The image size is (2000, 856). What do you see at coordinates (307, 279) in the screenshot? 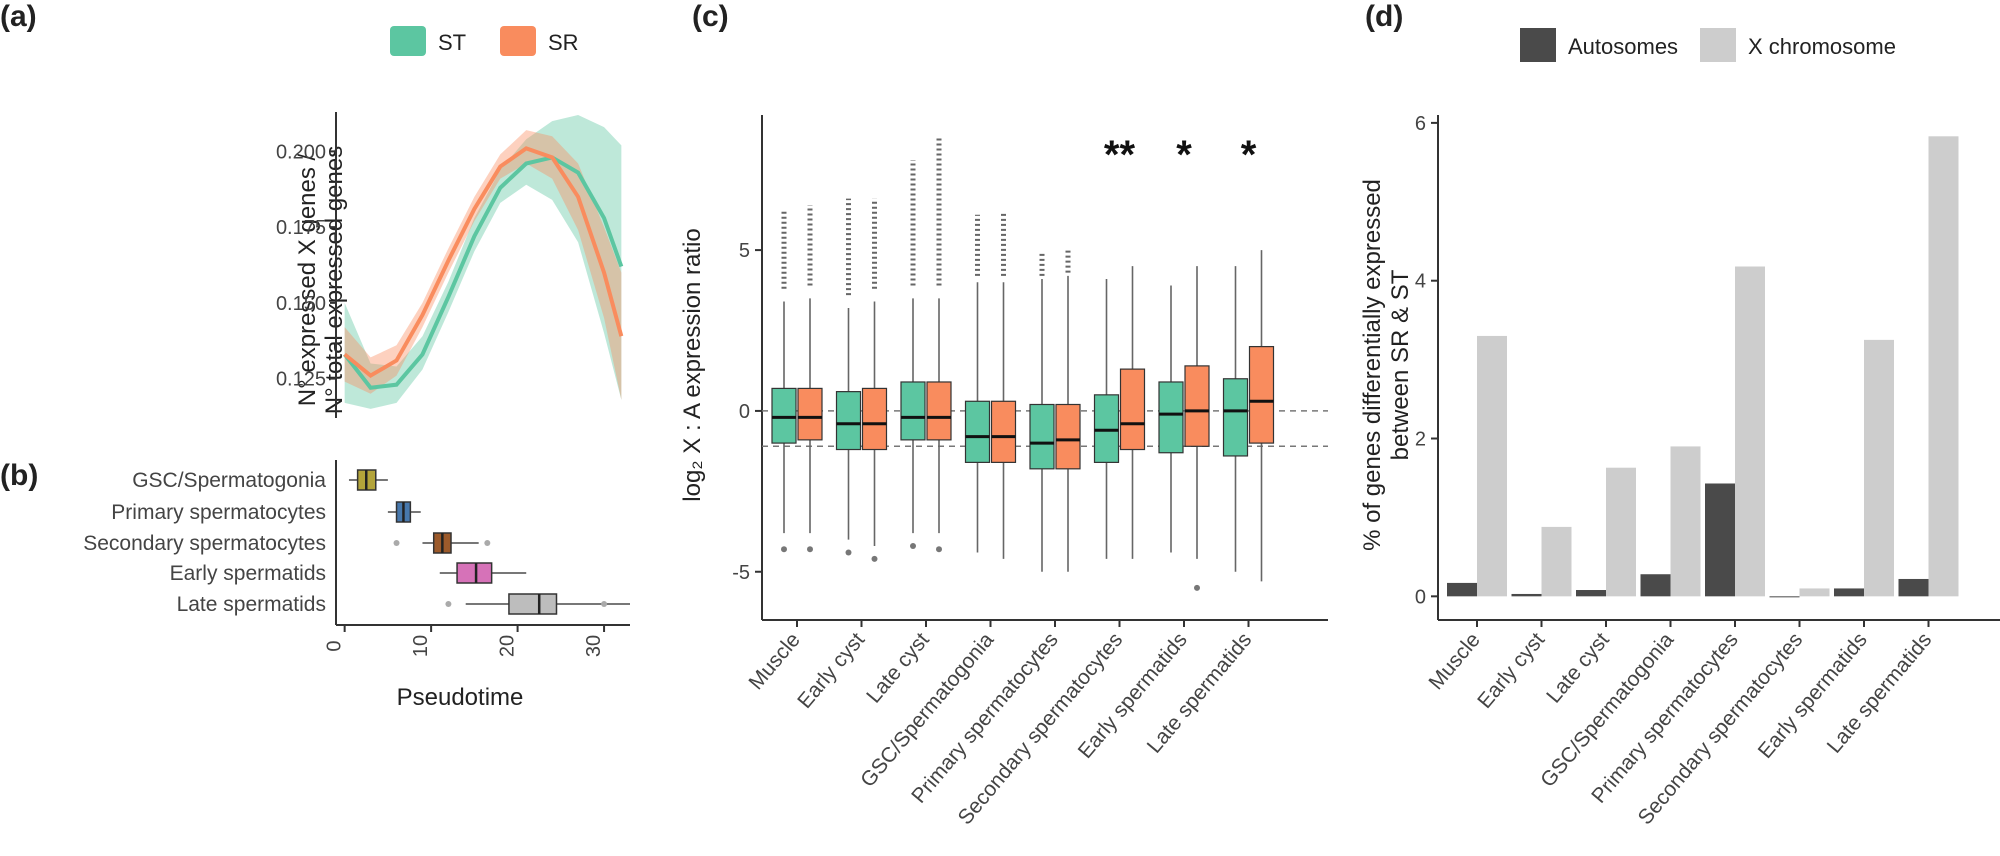
I see `panel-a-ylabel-line1: N° expressed X genes /` at bounding box center [307, 279].